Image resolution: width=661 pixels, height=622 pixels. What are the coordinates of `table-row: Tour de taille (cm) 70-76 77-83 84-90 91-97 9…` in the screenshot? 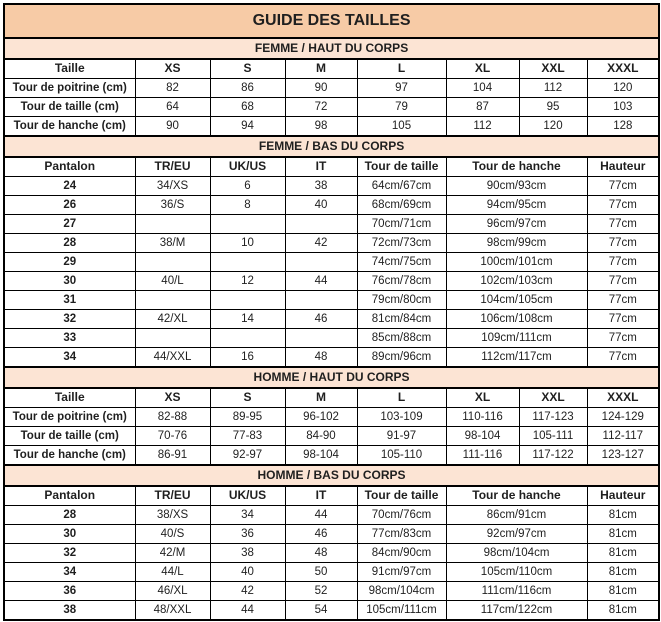 It's located at (331, 436).